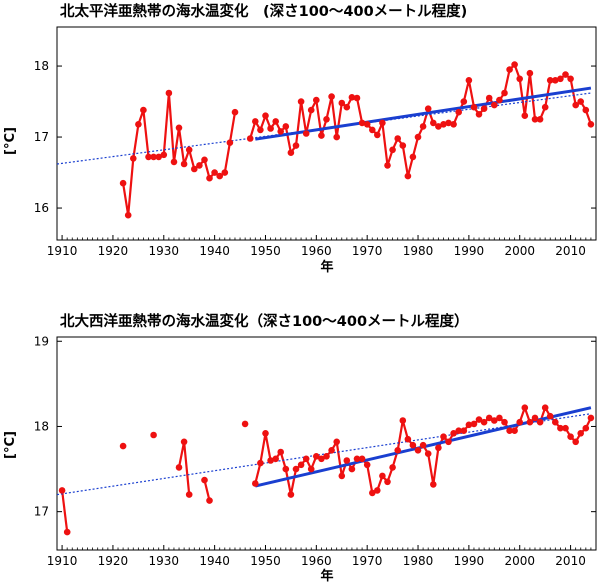 This screenshot has height=586, width=600. I want to click on chart-title: 北大西洋亜熱帯の海水温変化（深さ100〜400メートル程度）, so click(264, 321).